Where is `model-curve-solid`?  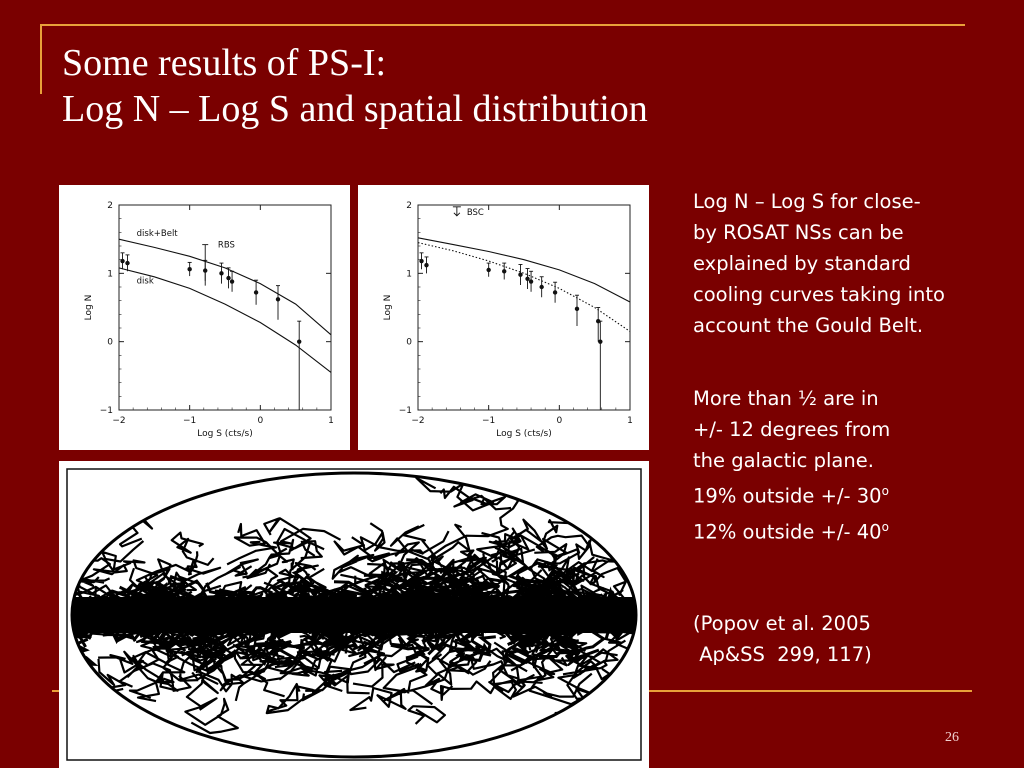
model-curve-solid is located at coordinates (524, 270).